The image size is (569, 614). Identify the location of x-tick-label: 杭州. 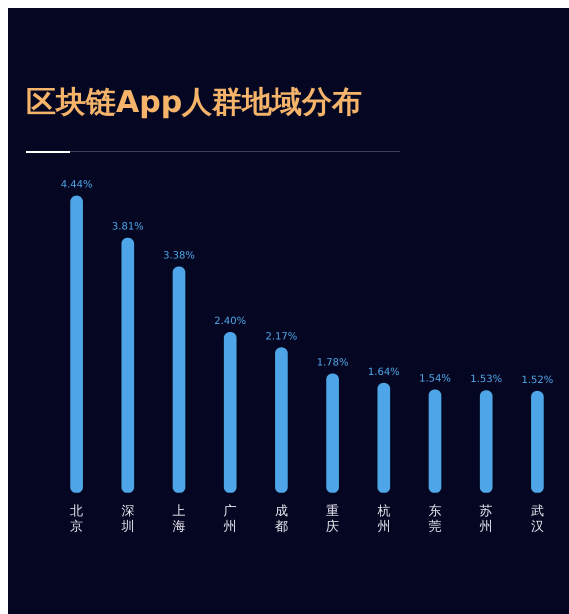
(383, 519).